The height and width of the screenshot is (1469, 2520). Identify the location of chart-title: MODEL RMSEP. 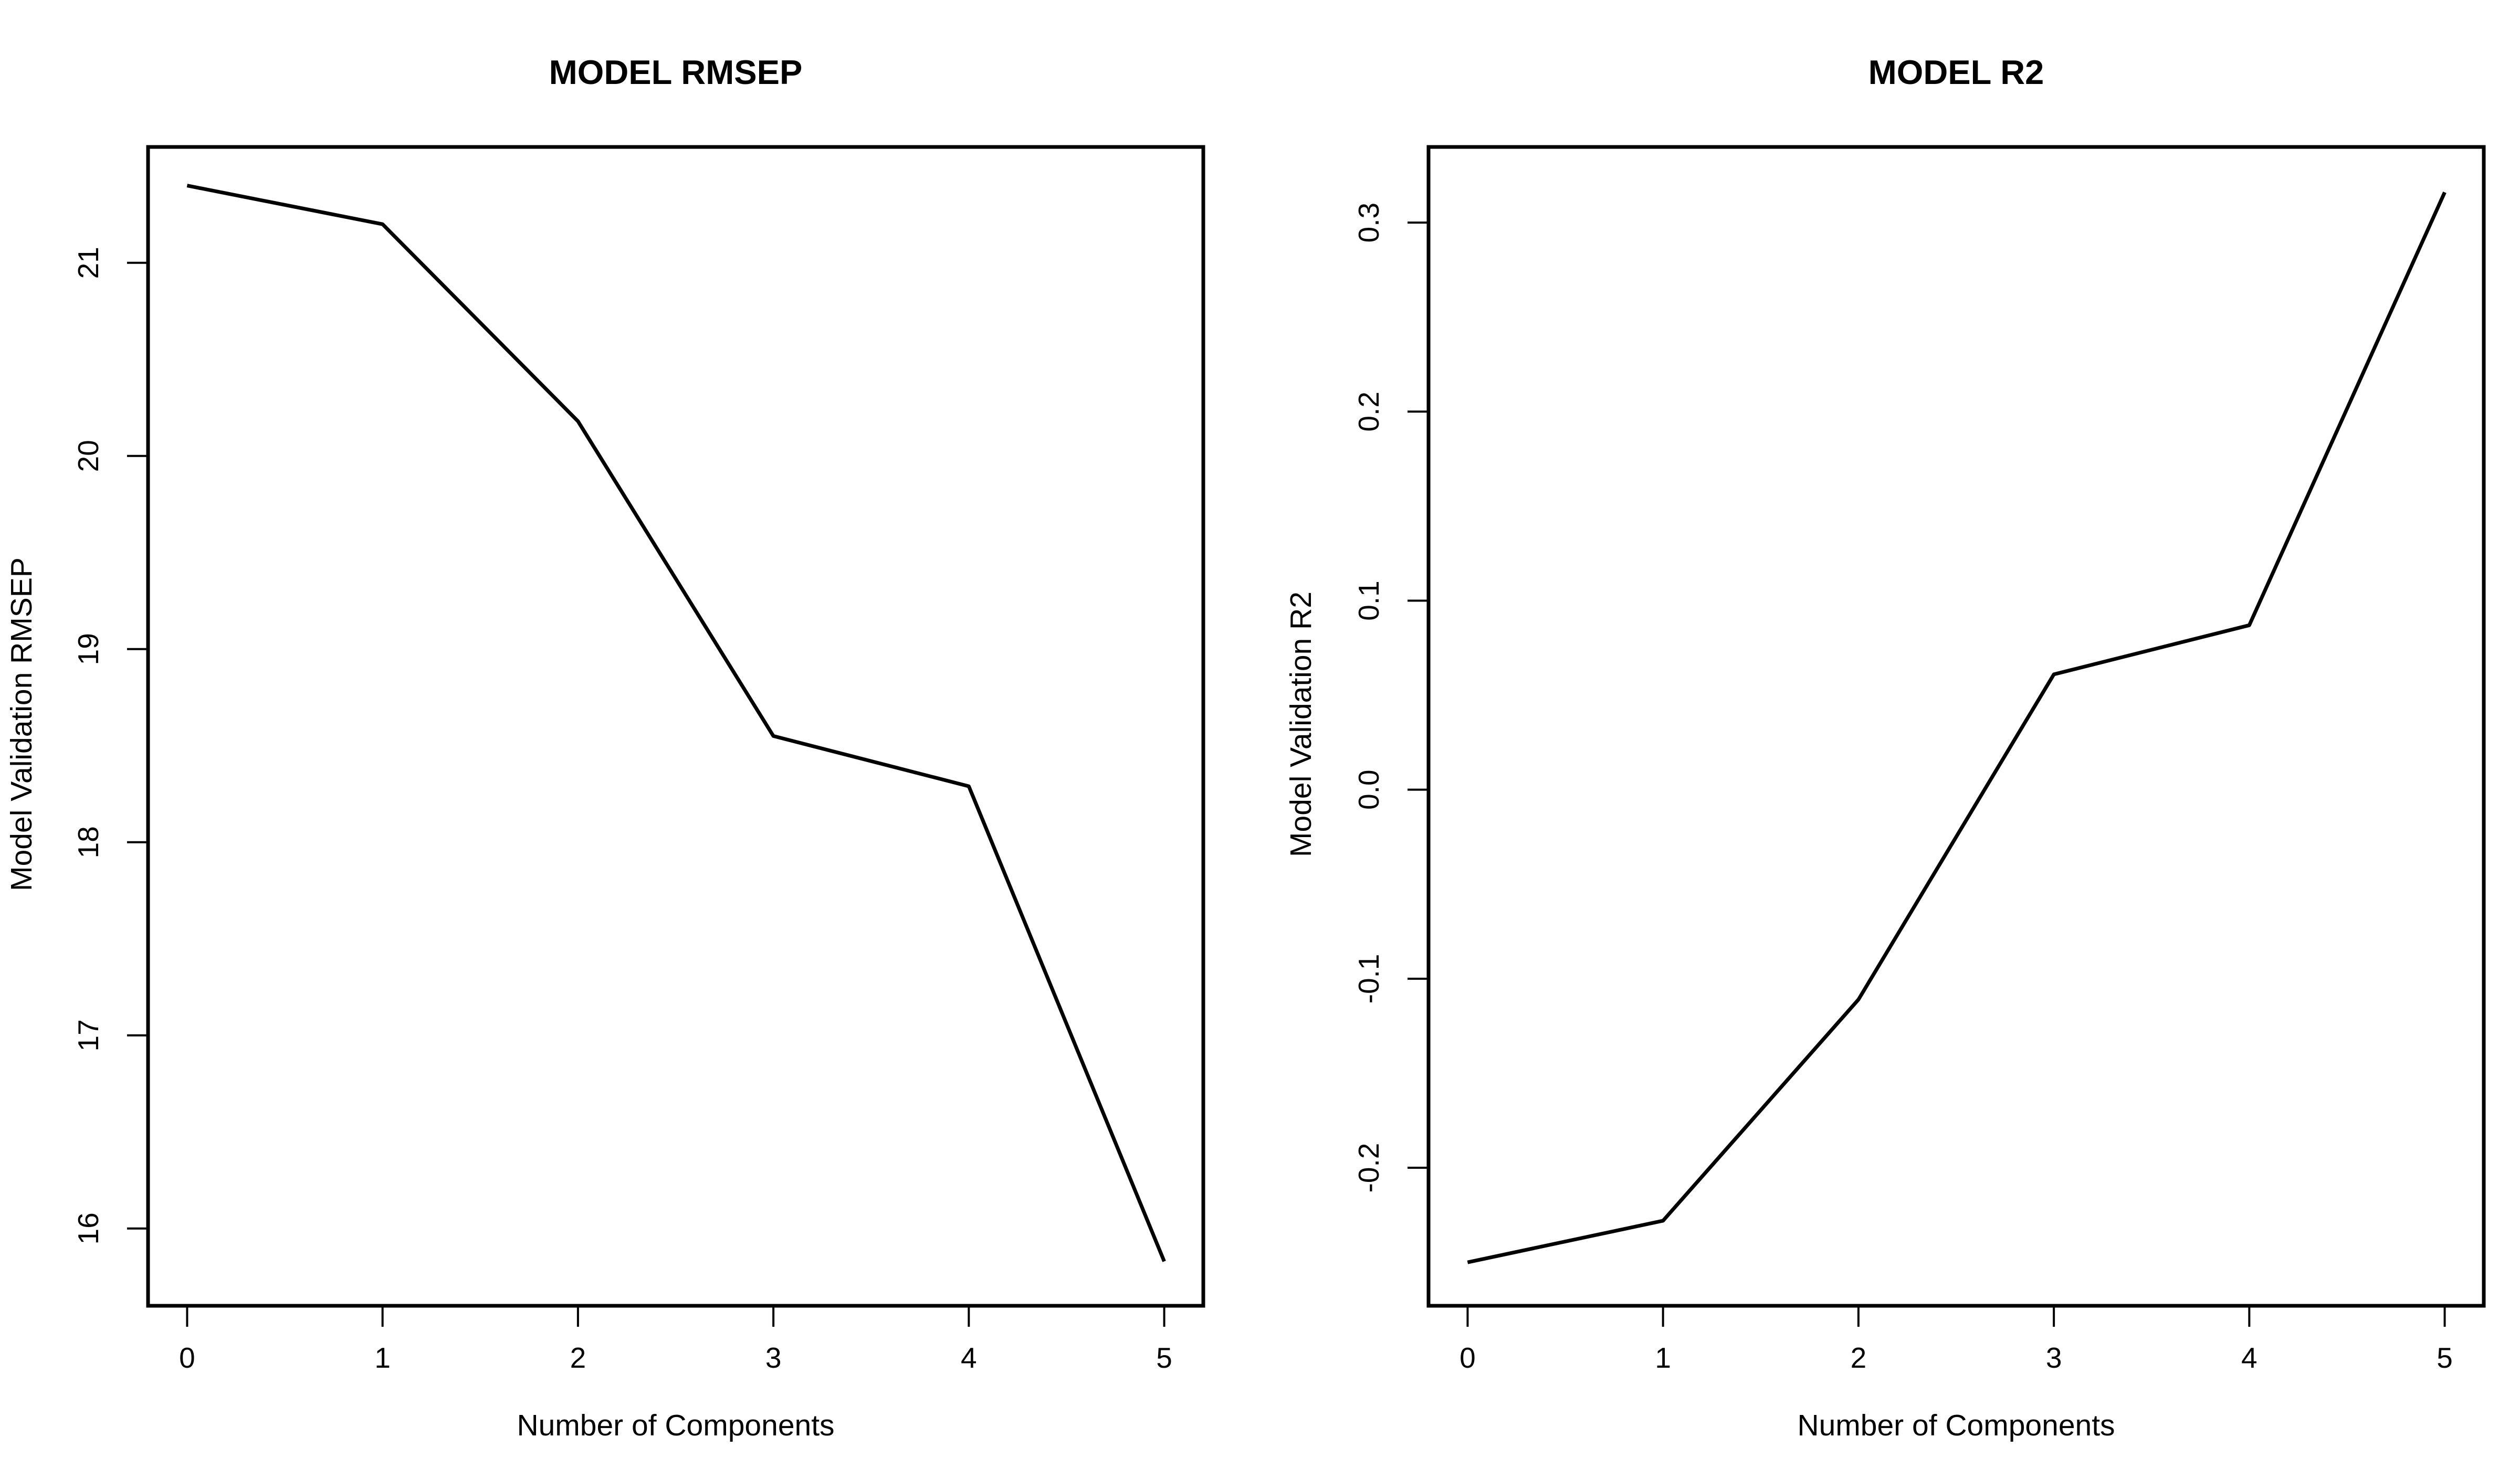
(676, 72).